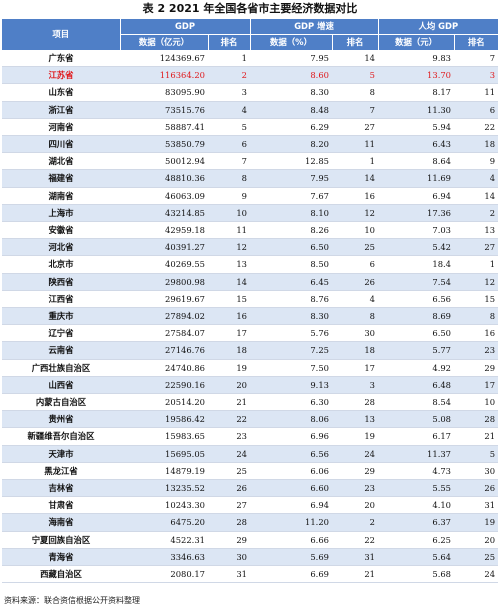 This screenshot has width=500, height=610. I want to click on per-capita-rank-cell: 13, so click(476, 230).